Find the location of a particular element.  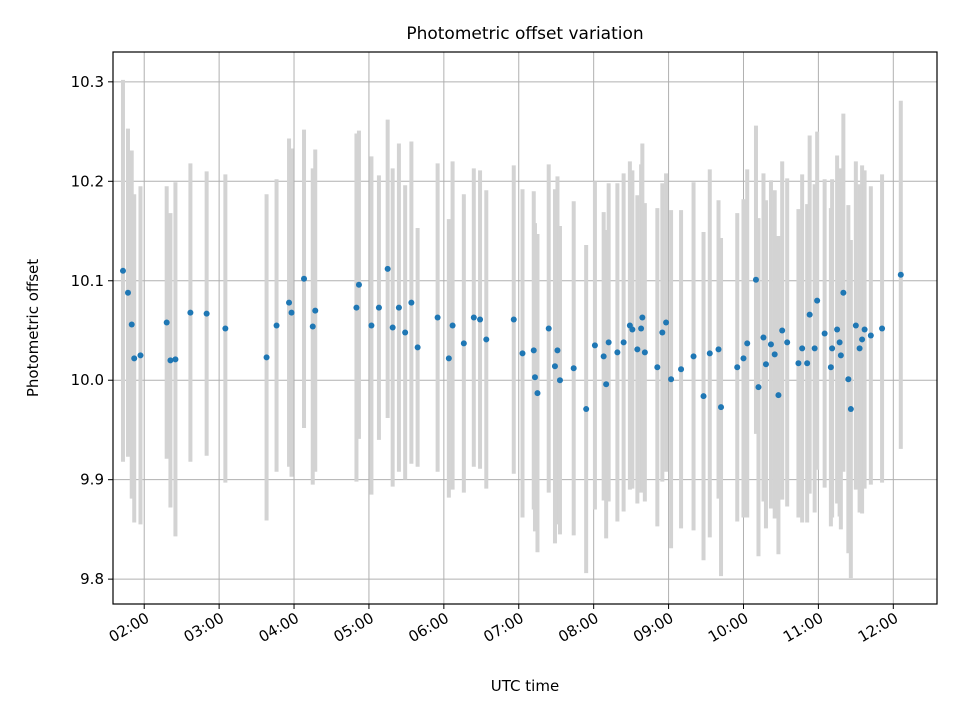

y-axis-label: Photometric offset is located at coordinates (33, 328).